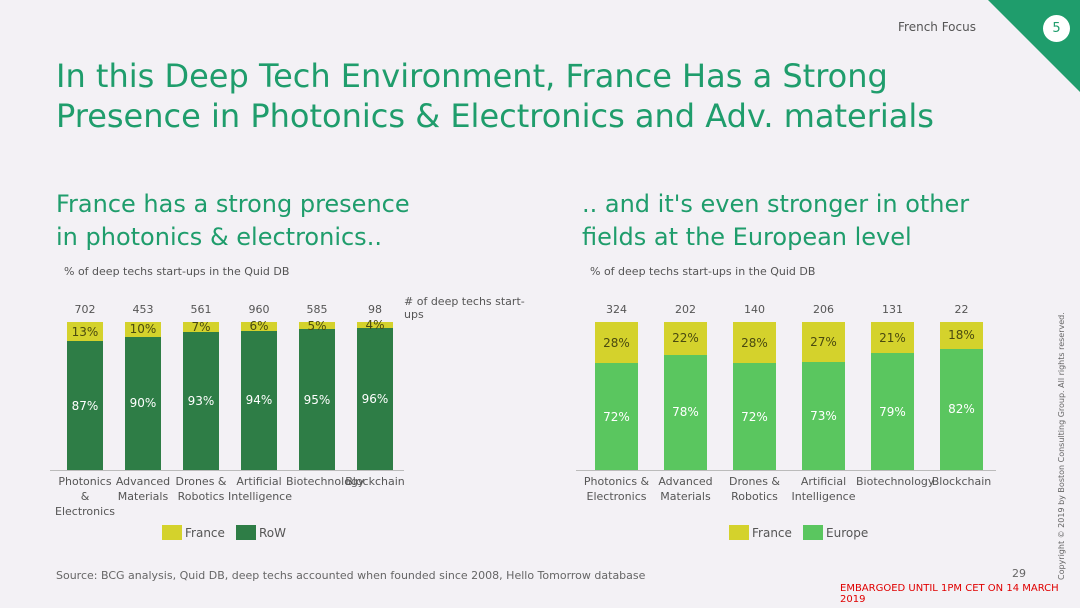  I want to click on value-label-france-5: 4%, so click(375, 324).